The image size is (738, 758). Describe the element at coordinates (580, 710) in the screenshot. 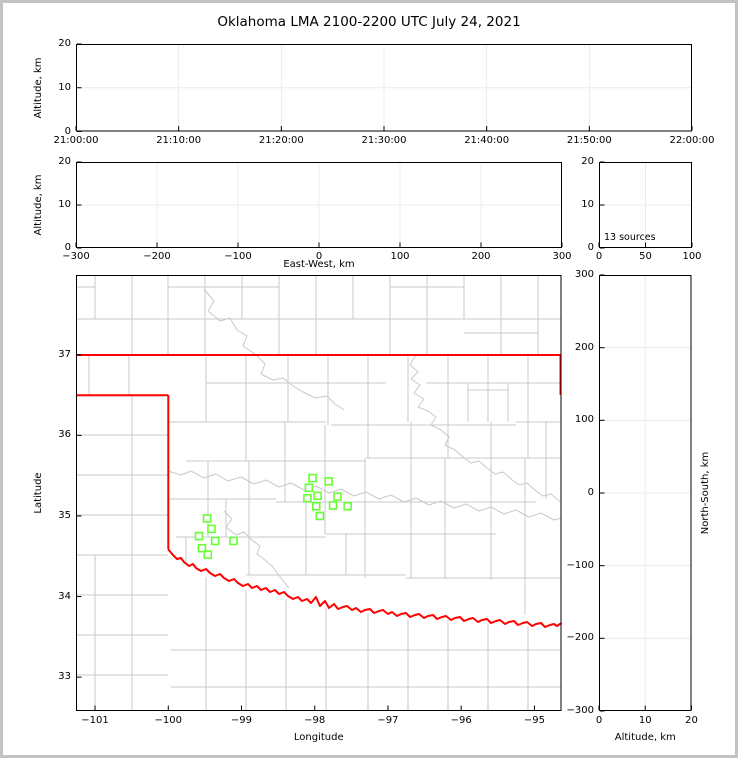

I see `y-tick-label: −300` at that location.